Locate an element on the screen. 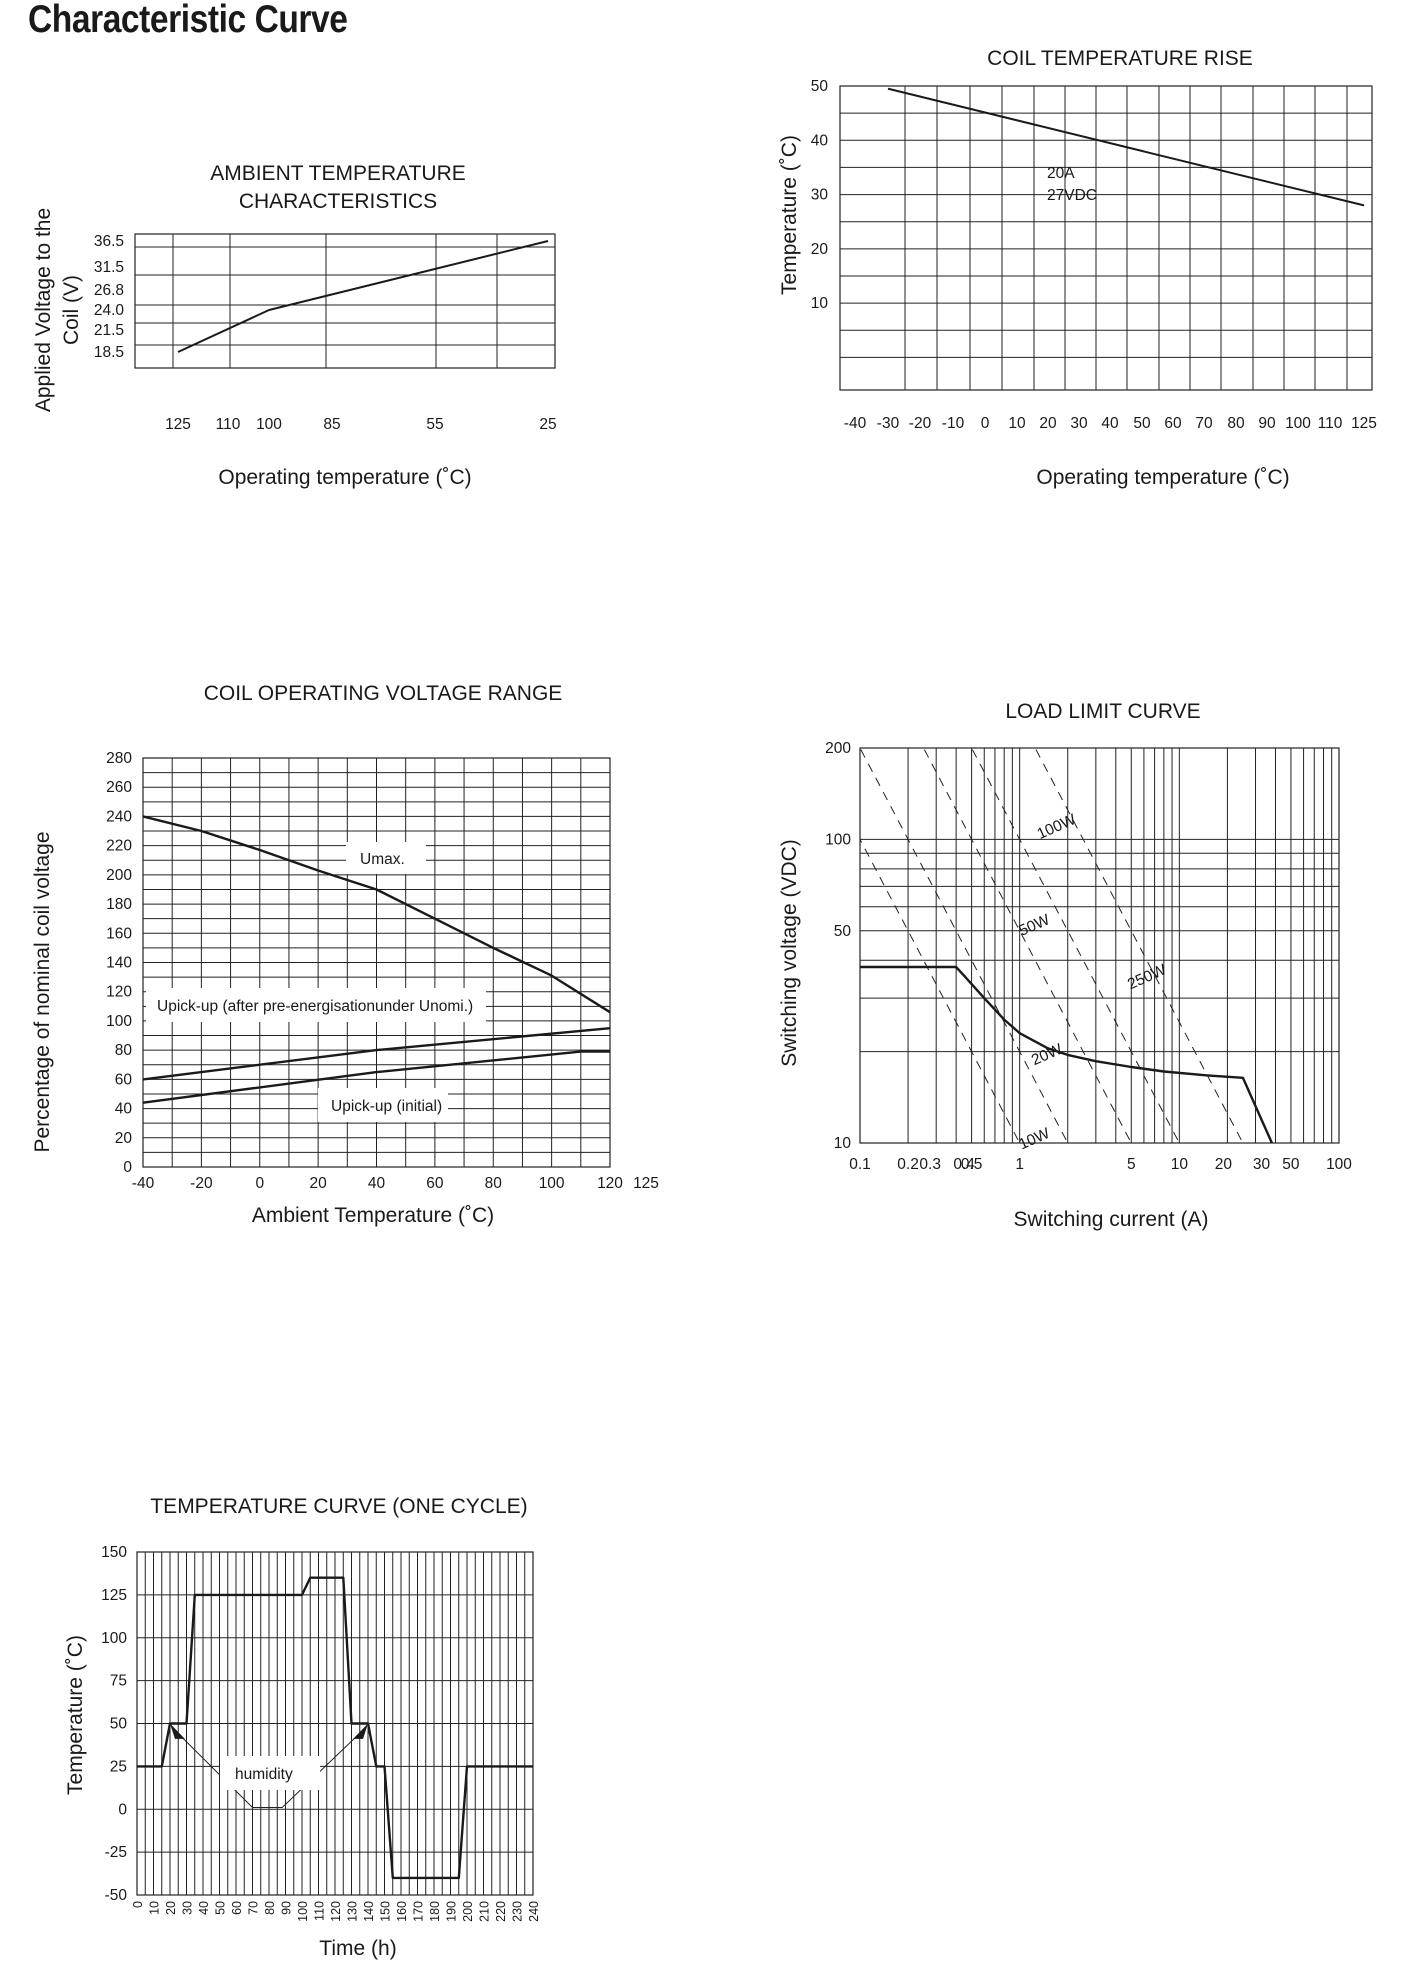 The height and width of the screenshot is (1967, 1425). y-tick-label: 24.0 is located at coordinates (109, 310).